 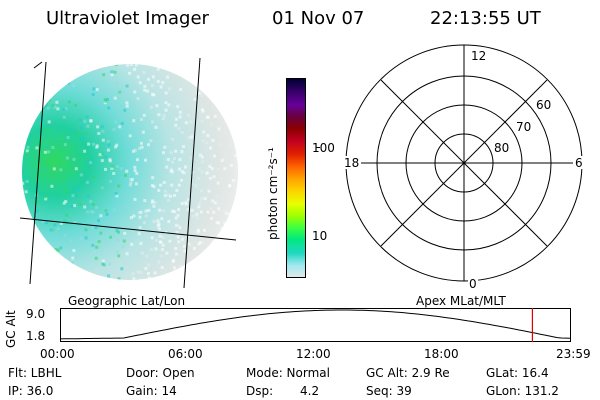 What do you see at coordinates (478, 56) in the screenshot?
I see `mlt-label-12: 12` at bounding box center [478, 56].